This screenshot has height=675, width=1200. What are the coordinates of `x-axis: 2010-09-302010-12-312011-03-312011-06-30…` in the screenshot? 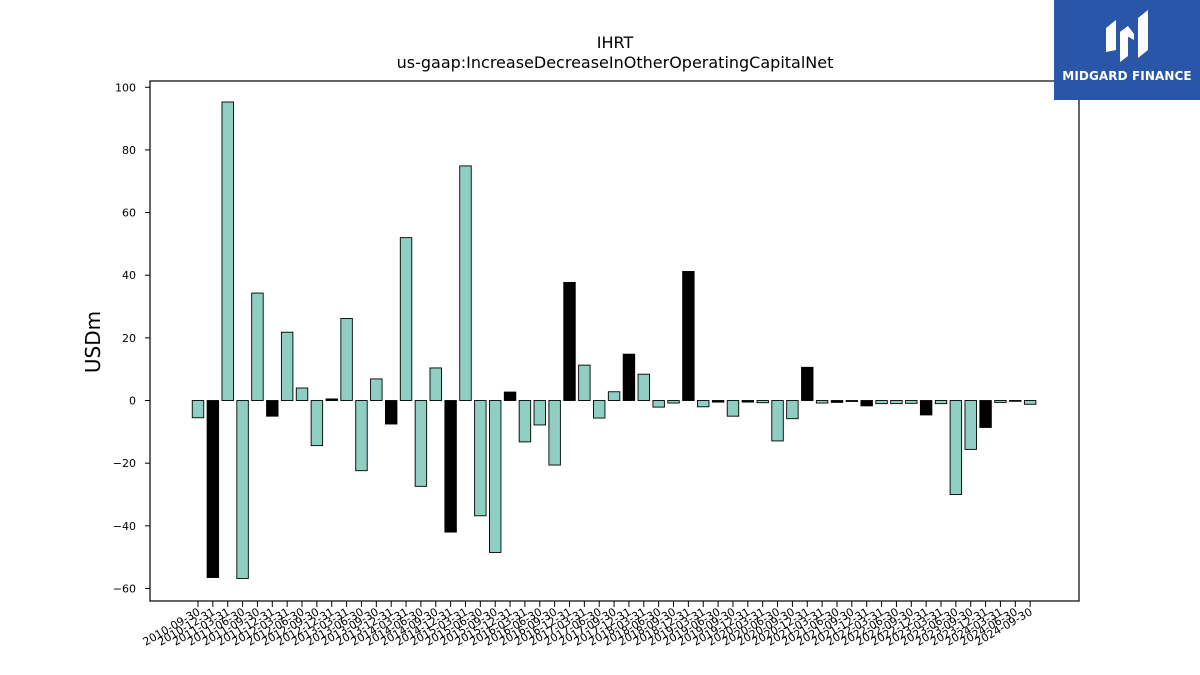 It's located at (588, 625).